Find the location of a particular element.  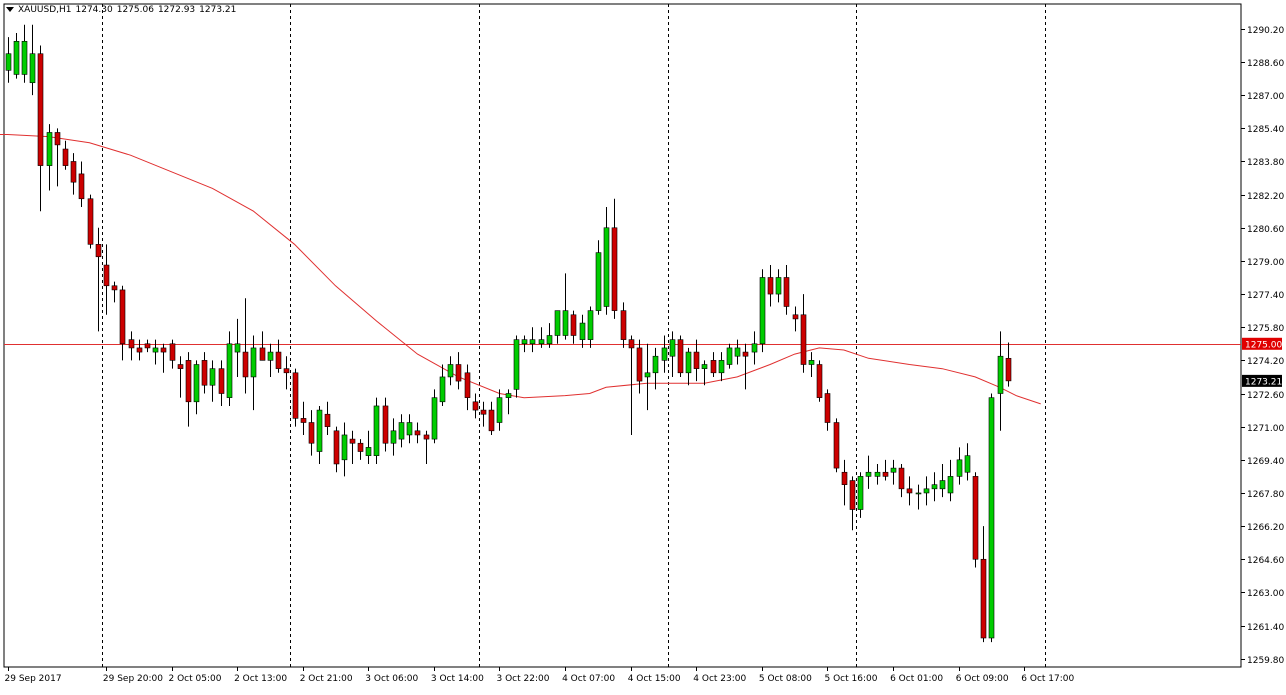

dropdown-arrow-icon is located at coordinates (10, 9).